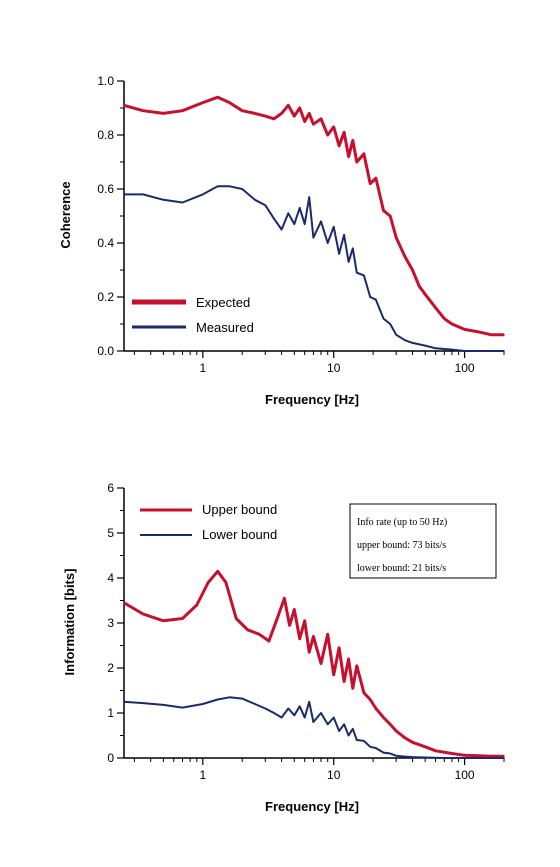 This screenshot has width=560, height=867. Describe the element at coordinates (465, 368) in the screenshot. I see `x-tick-label: 100` at that location.